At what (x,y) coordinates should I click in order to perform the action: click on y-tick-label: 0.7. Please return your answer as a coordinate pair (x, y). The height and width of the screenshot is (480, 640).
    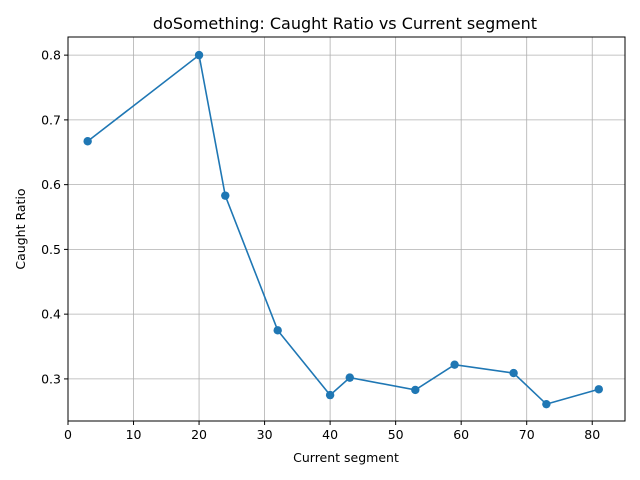
    Looking at the image, I should click on (51, 119).